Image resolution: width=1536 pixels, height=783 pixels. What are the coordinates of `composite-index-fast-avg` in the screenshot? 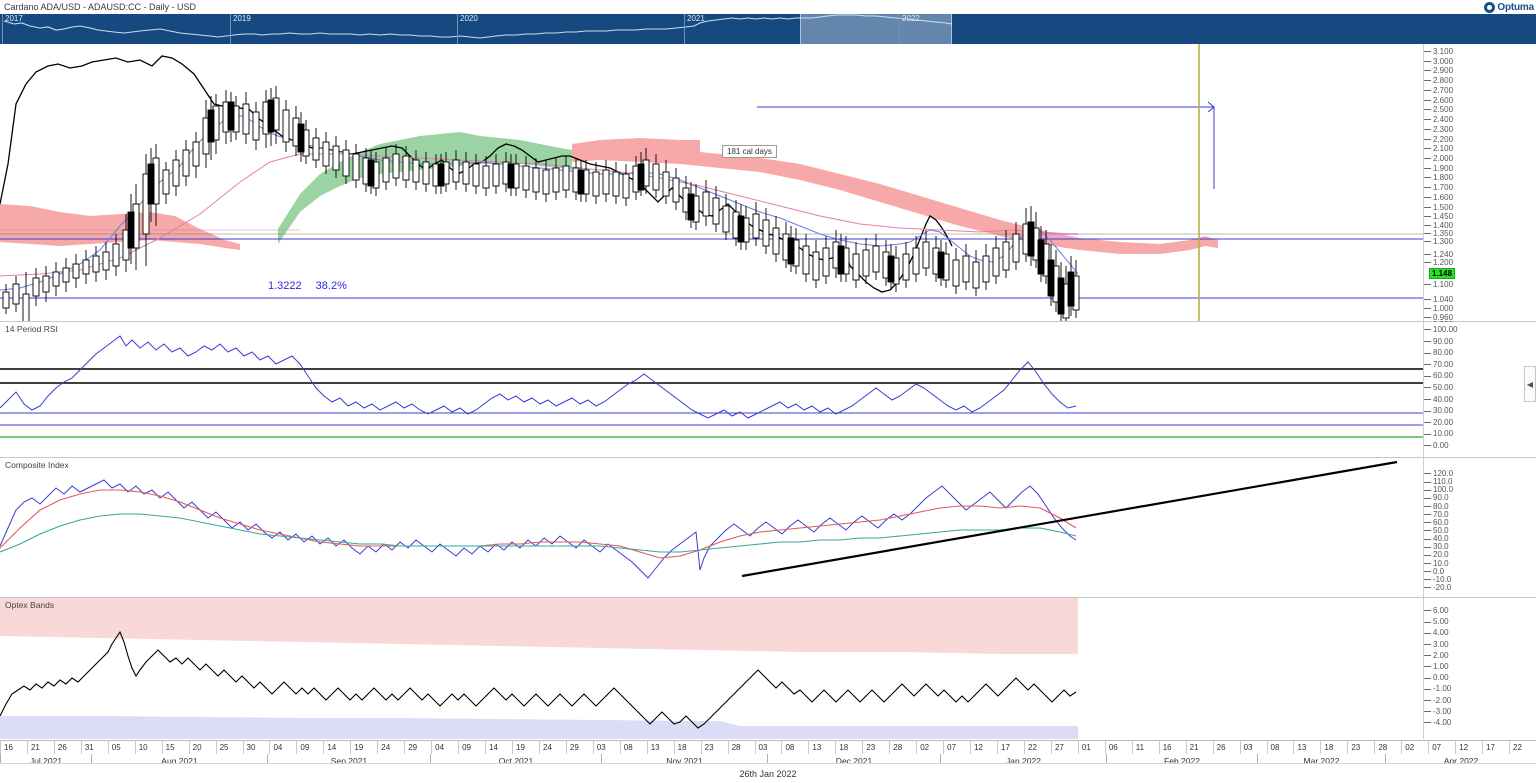 It's located at (538, 524).